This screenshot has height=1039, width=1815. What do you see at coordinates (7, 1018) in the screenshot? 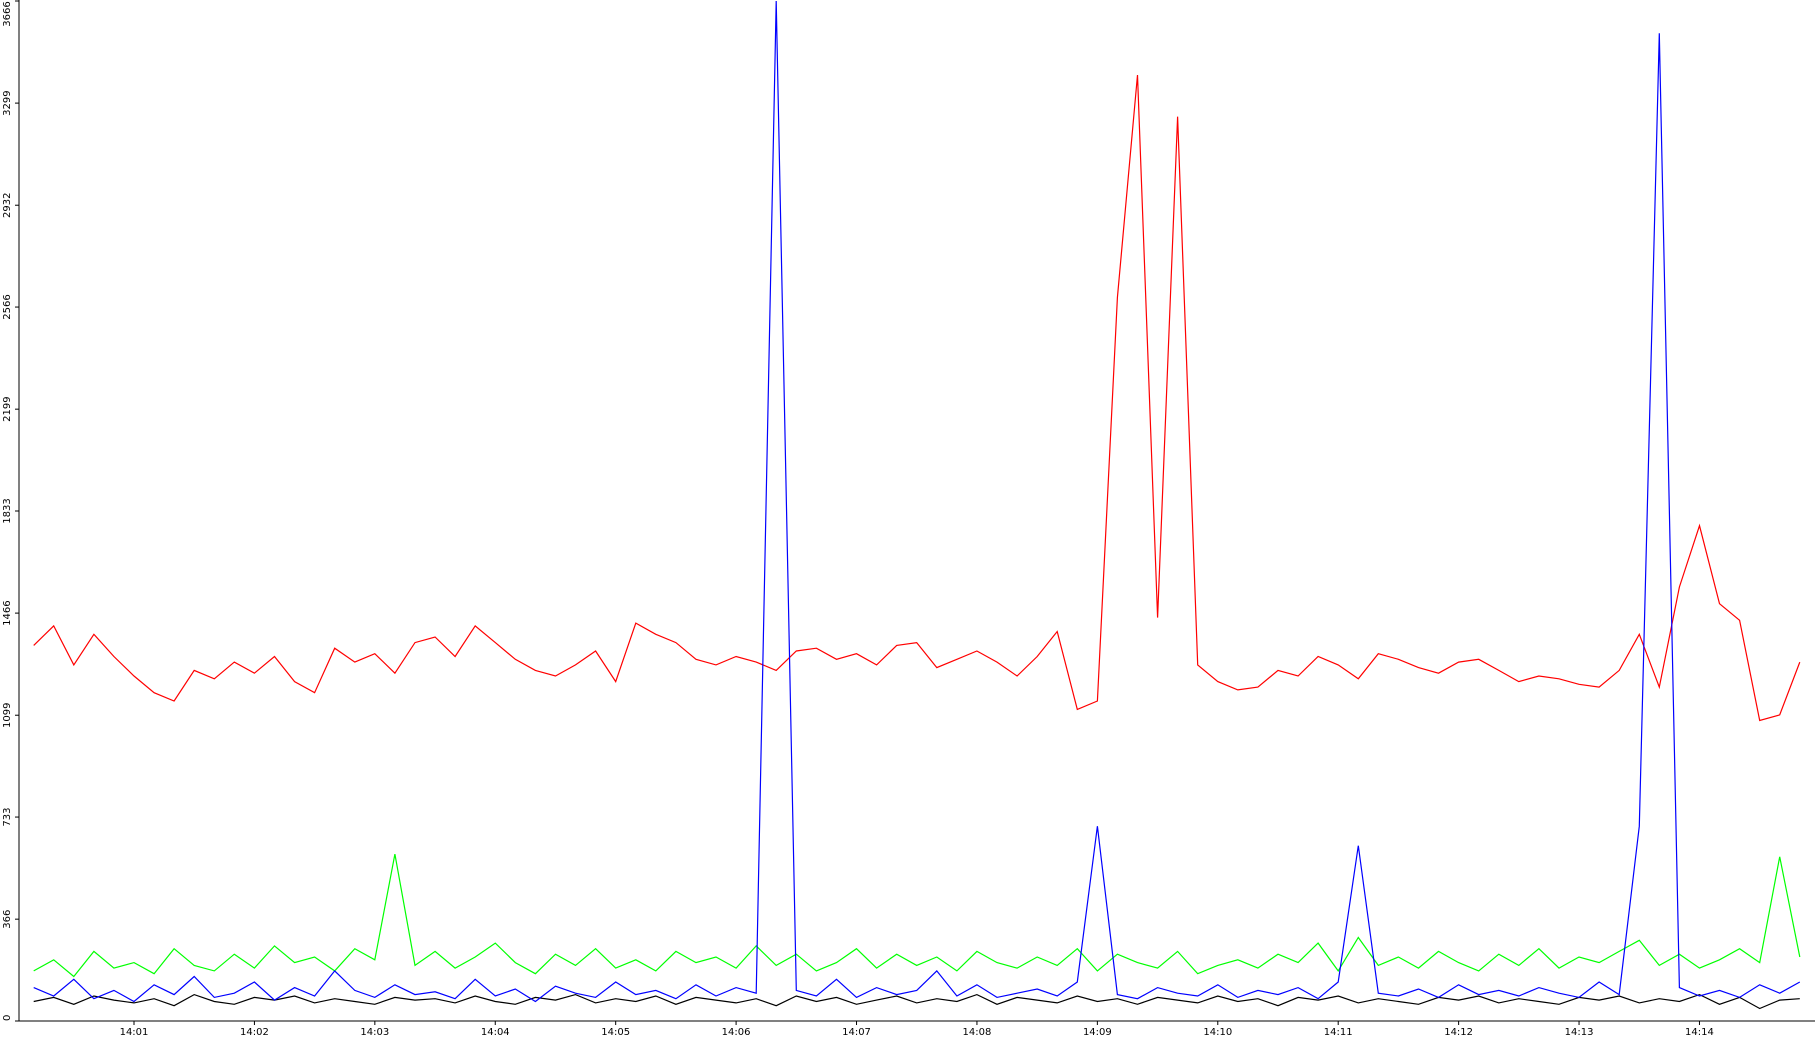
I see `y-tick-label: 0` at bounding box center [7, 1018].